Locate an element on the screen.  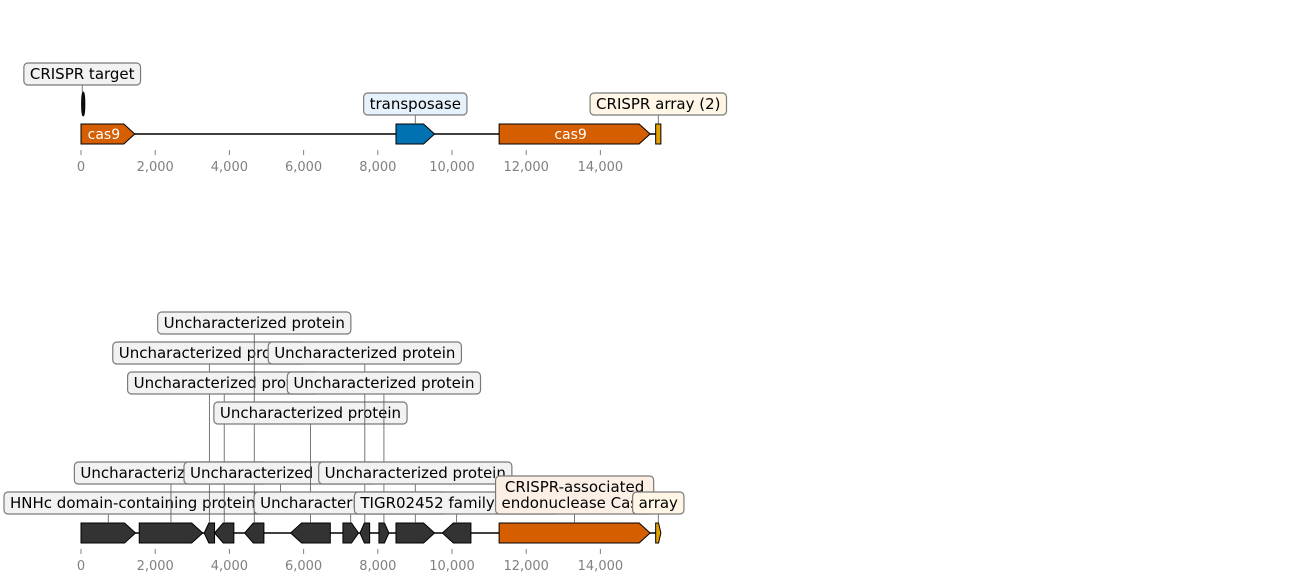
cas9-2-inner-label: cas9 is located at coordinates (570, 135).